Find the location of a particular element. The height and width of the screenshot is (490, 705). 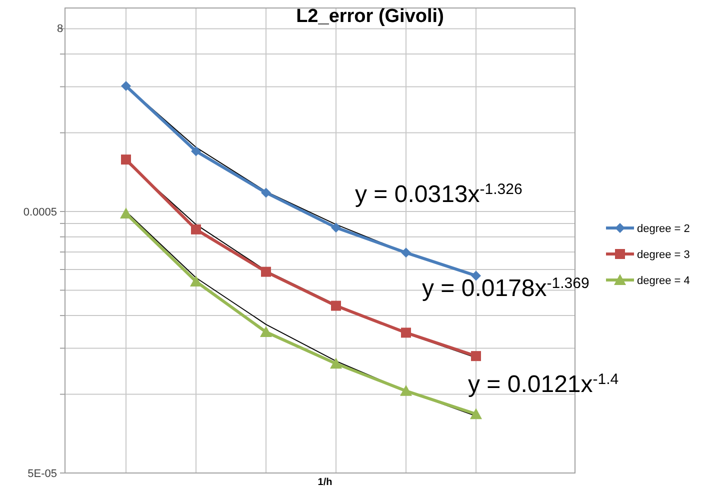

annotation: y = 0.0313x$^{-1.326}$ is located at coordinates (438, 194).